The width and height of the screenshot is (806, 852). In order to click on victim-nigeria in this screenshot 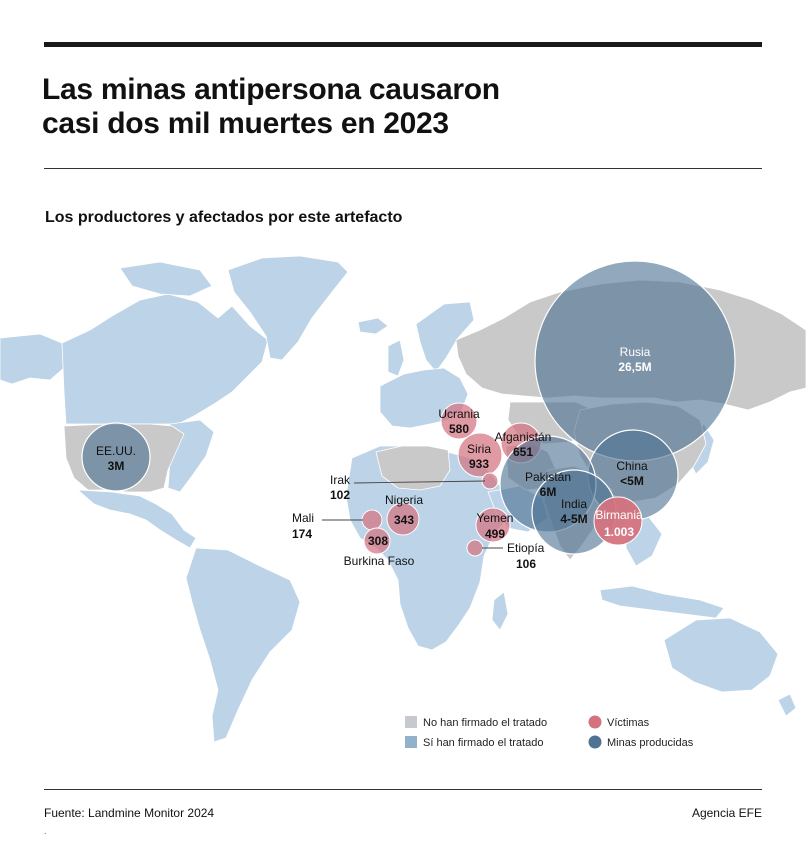, I will do `click(403, 519)`.